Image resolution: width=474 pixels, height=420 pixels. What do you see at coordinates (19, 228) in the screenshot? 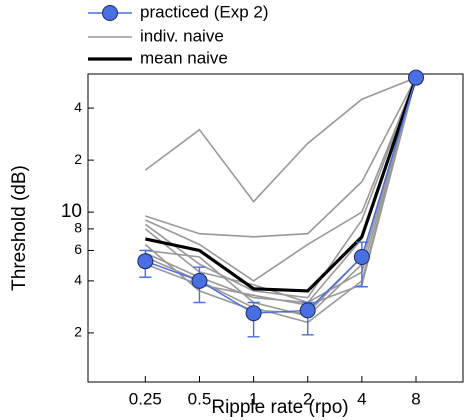
I see `y-axis-label: Threshold (dB)` at bounding box center [19, 228].